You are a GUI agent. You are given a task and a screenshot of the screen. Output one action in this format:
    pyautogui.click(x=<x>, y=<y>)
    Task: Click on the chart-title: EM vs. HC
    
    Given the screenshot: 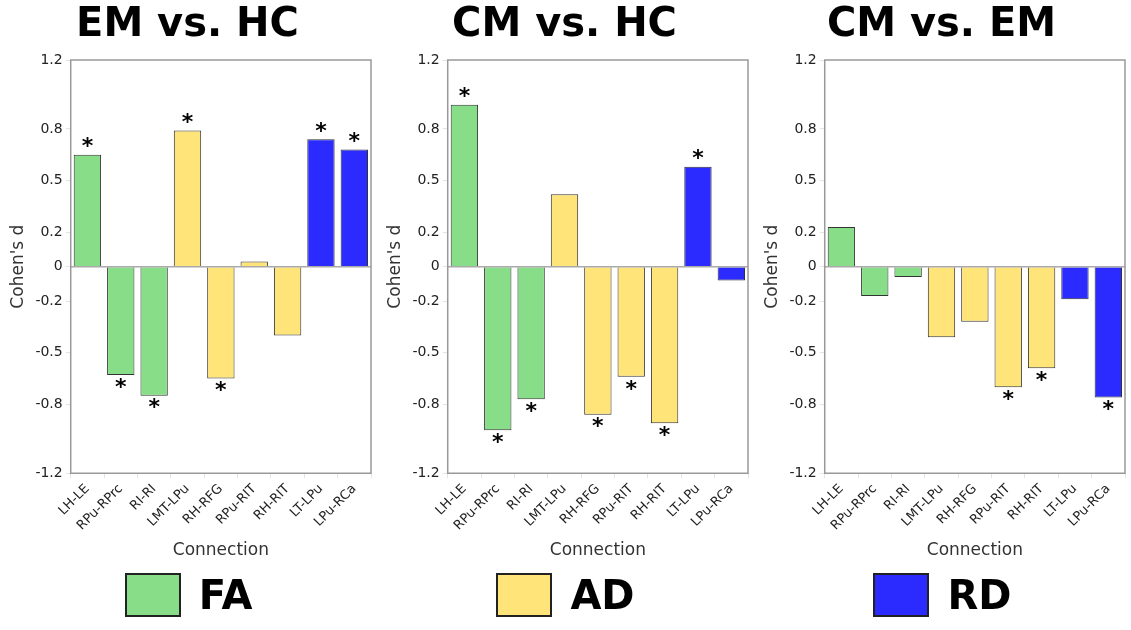 What is the action you would take?
    pyautogui.click(x=187, y=23)
    